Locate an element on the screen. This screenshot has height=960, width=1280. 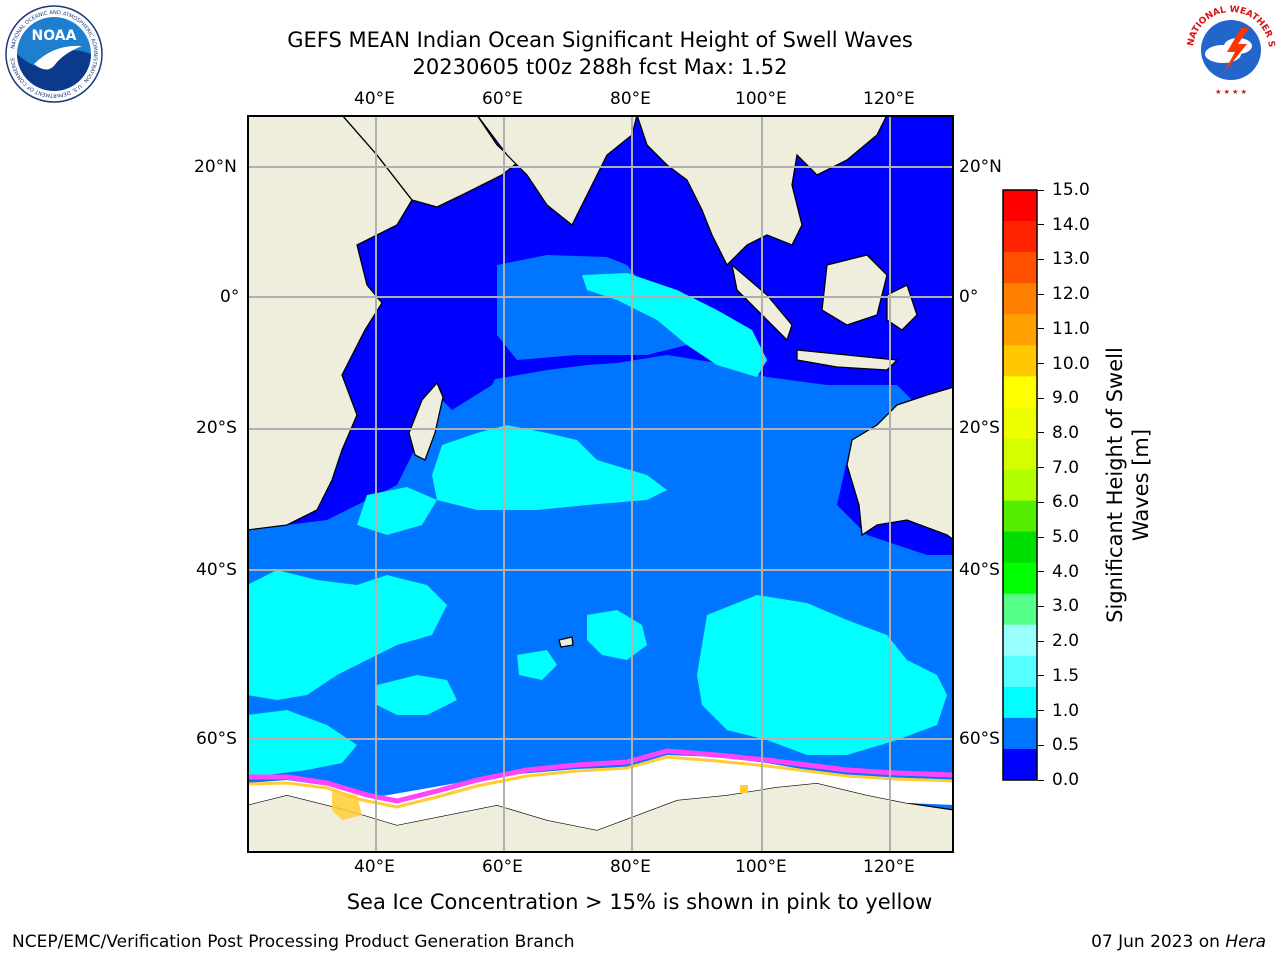
lat-label-right: 60°S is located at coordinates (979, 739).